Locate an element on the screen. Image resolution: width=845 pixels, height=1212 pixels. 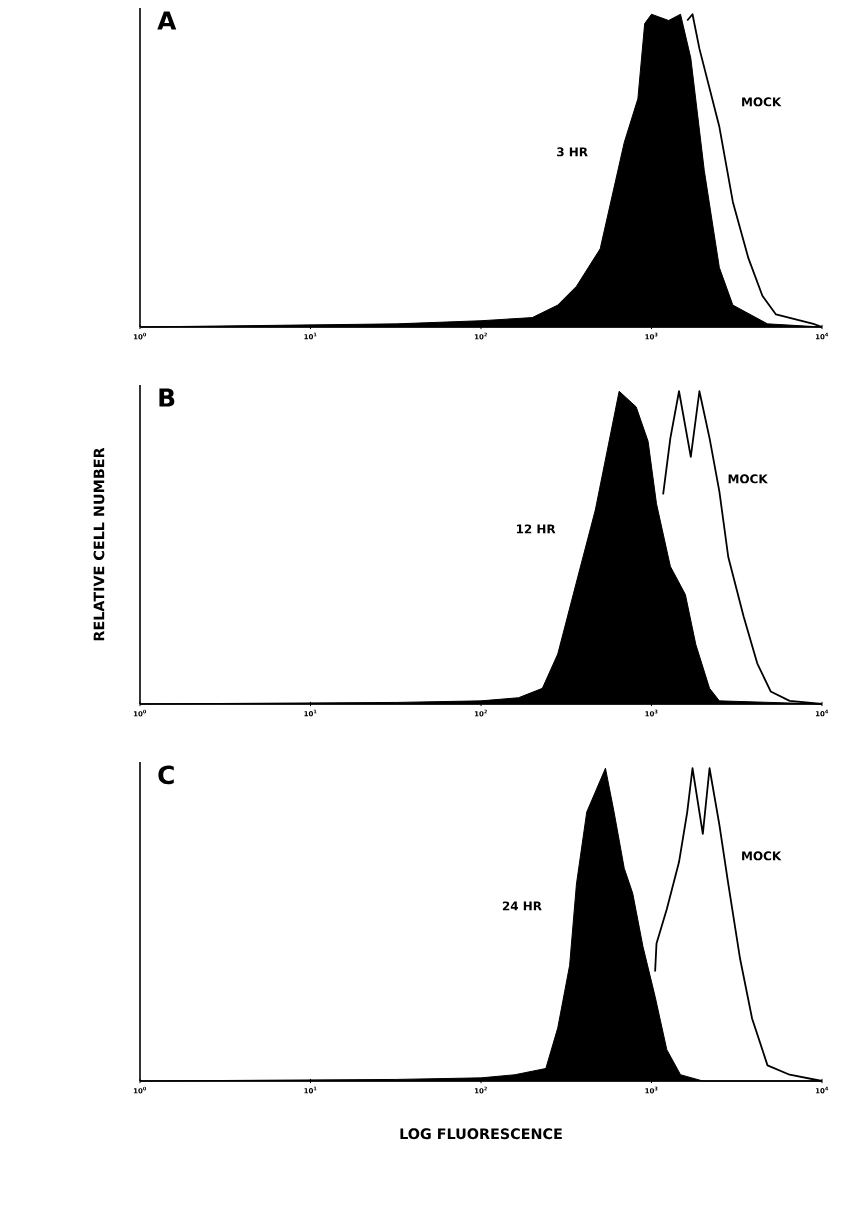
y-axis-title: RELATIVE CELL NUMBER is located at coordinates (99, 544).